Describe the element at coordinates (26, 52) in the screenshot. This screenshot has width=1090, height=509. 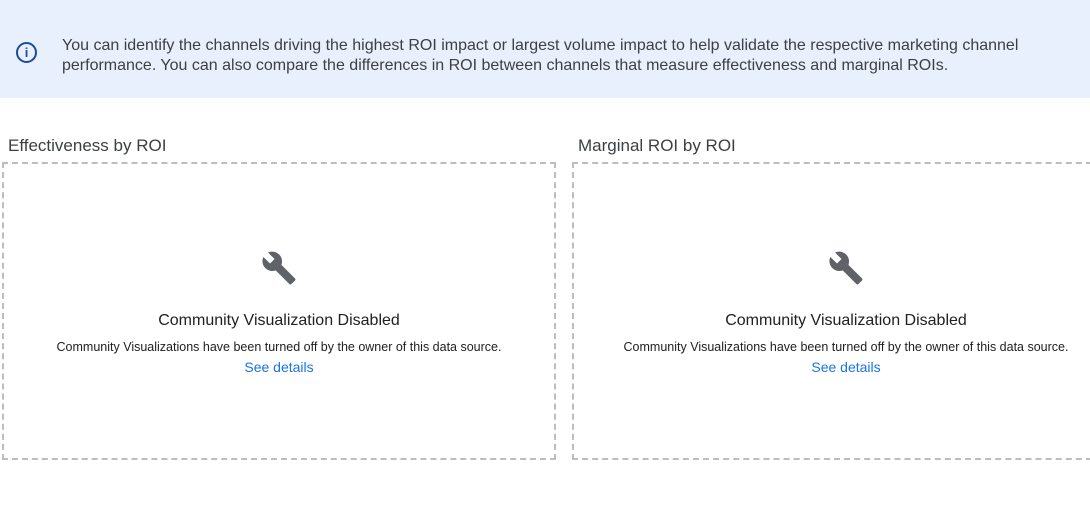
I see `info-icon: i` at that location.